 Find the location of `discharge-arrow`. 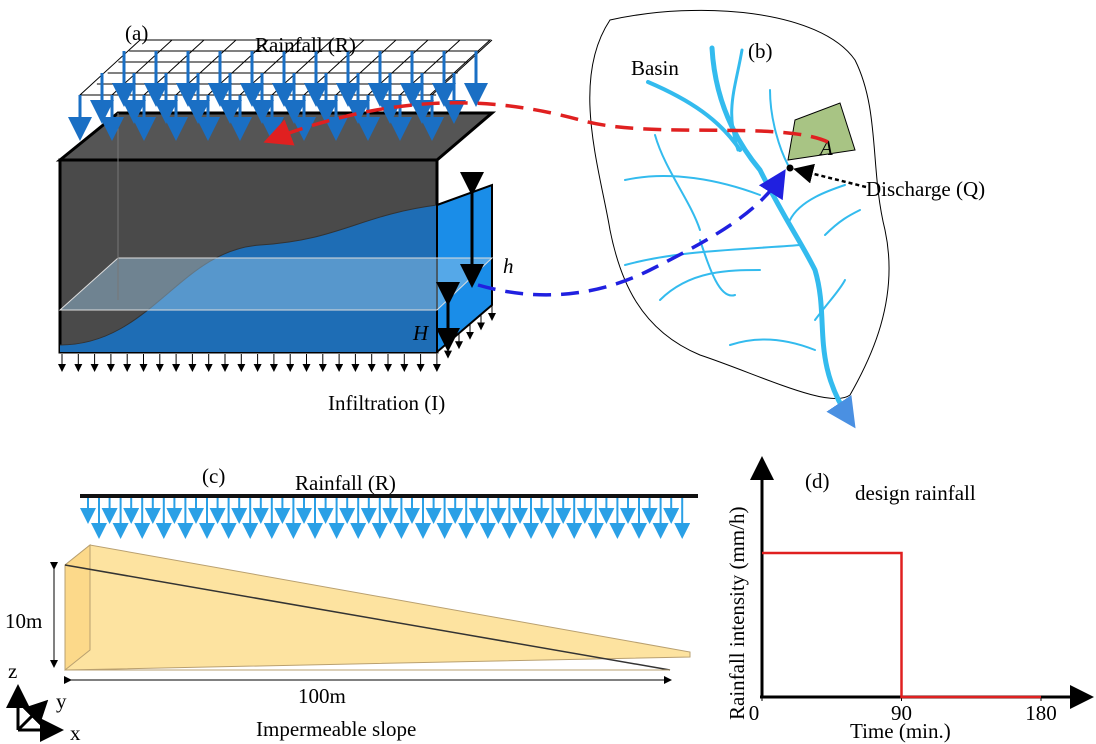

discharge-arrow is located at coordinates (830, 176).